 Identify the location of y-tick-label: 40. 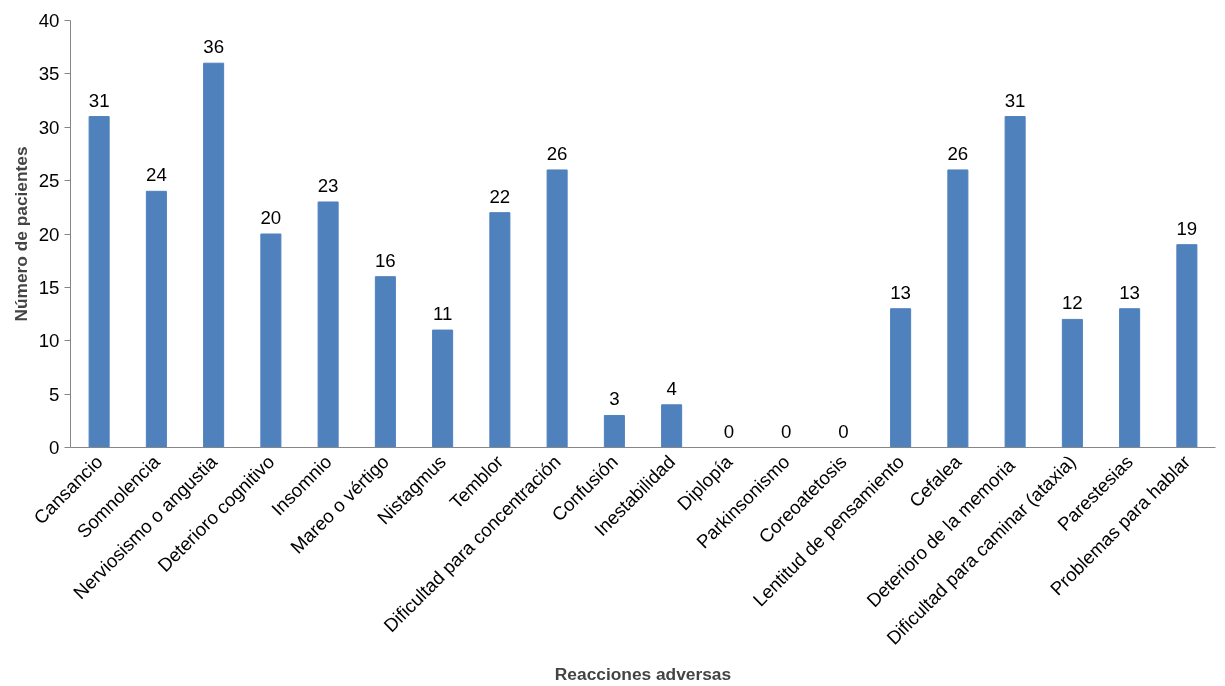
(49, 20).